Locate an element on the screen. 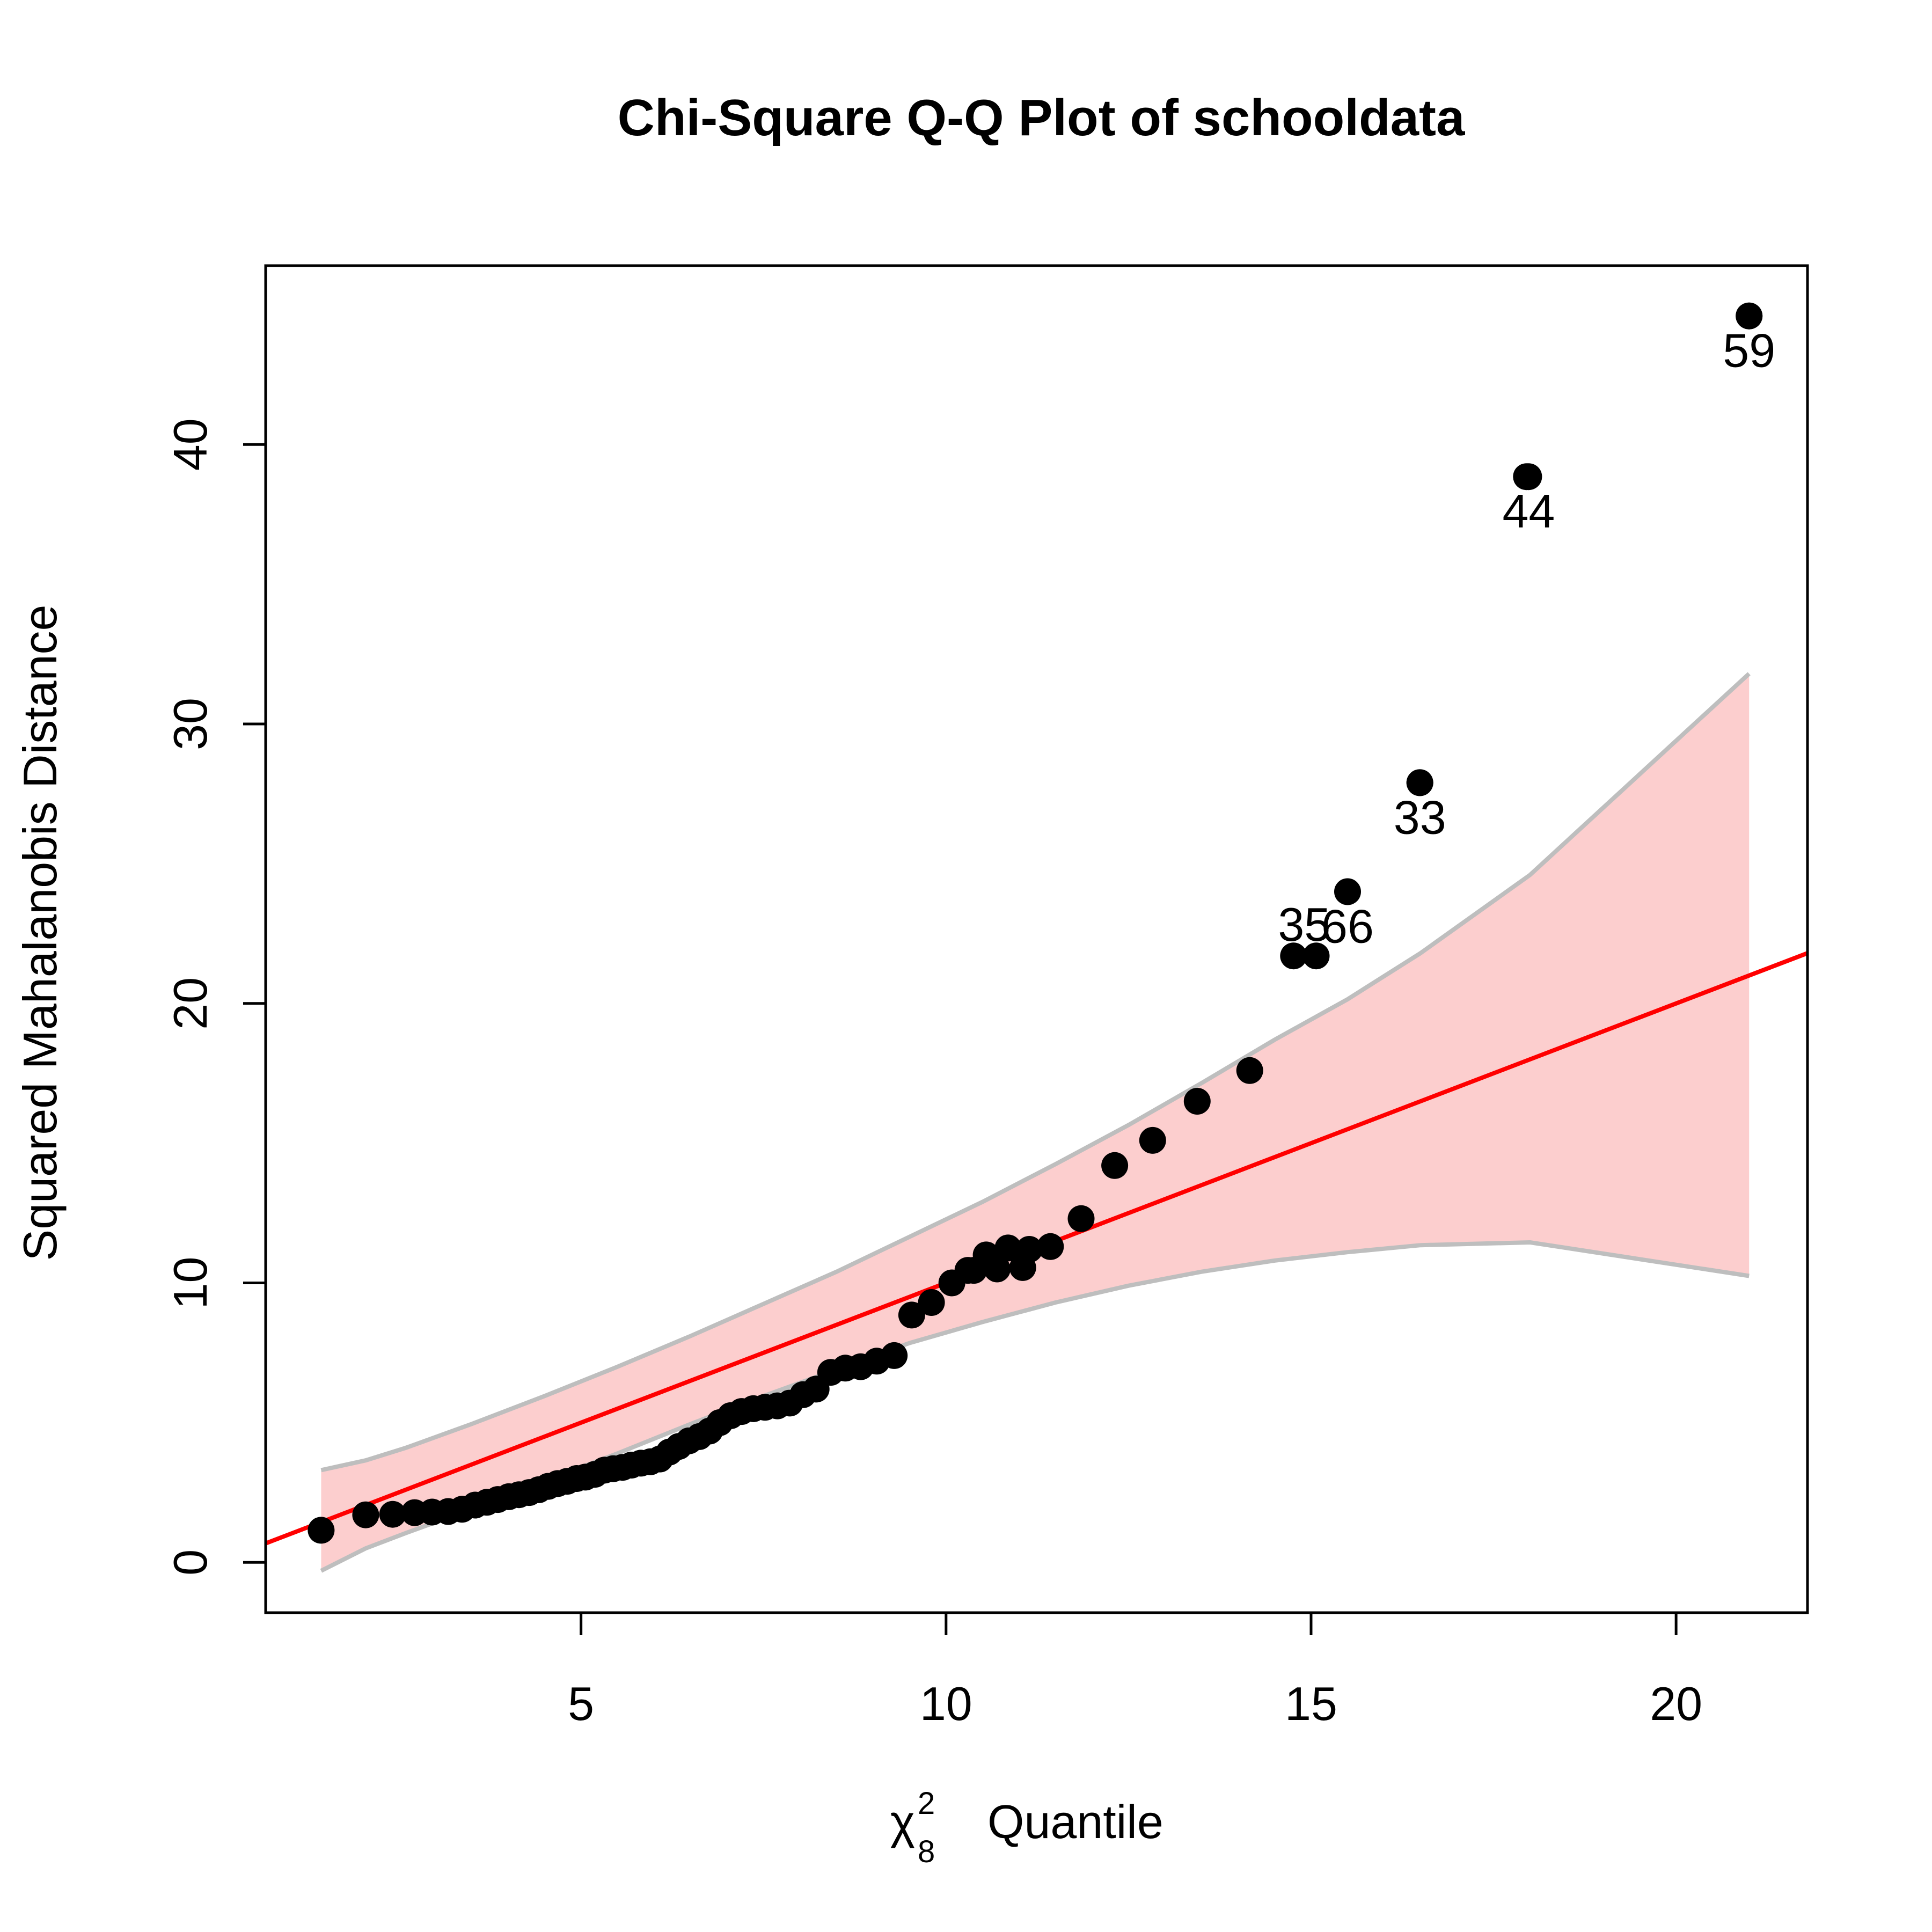 The height and width of the screenshot is (1932, 1932). y-tick-label: 40 is located at coordinates (190, 444).